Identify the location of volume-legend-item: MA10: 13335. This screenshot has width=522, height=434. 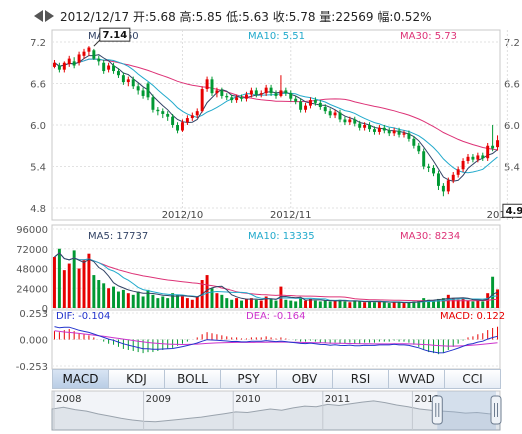
(281, 236).